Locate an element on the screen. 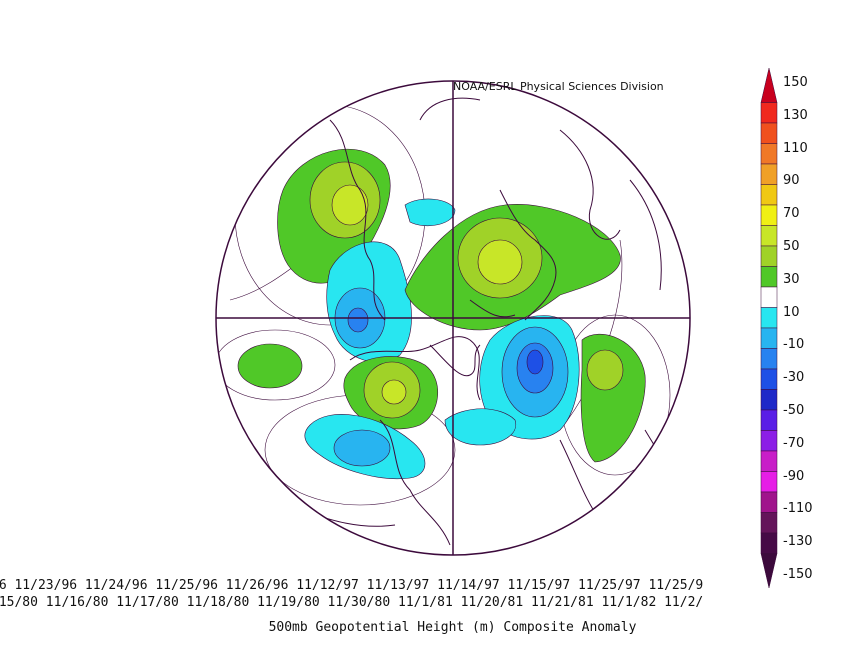 This screenshot has width=847, height=655. west-asia-positive-anomaly is located at coordinates (512, 267).